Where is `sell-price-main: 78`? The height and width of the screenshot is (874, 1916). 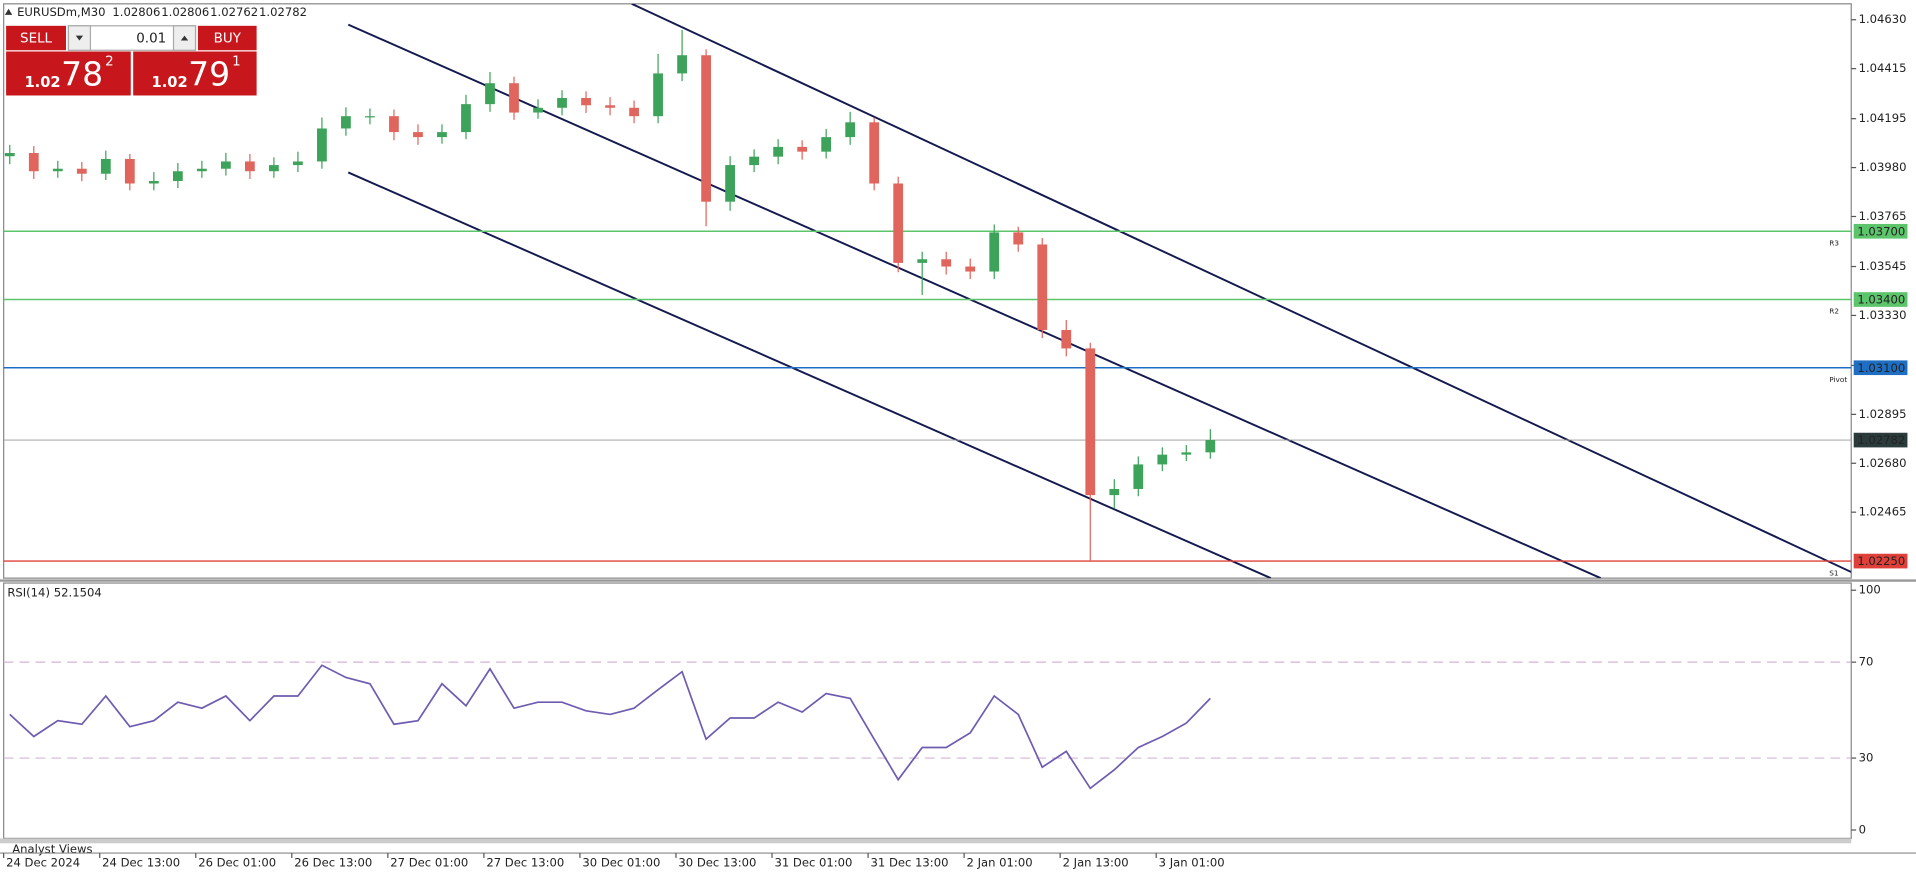
sell-price-main: 78 is located at coordinates (82, 73).